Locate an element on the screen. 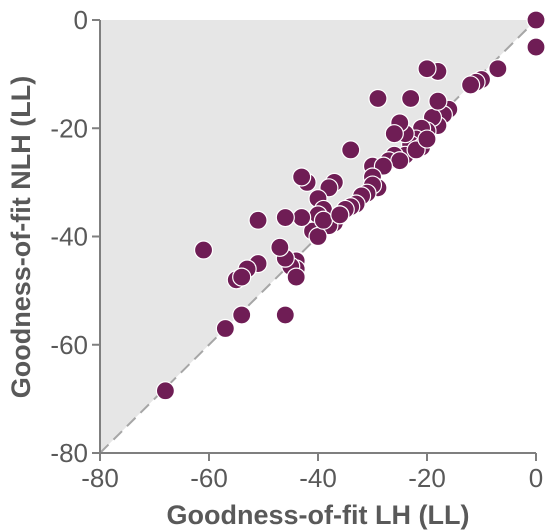  y-tick-label: -40 is located at coordinates (69, 237).